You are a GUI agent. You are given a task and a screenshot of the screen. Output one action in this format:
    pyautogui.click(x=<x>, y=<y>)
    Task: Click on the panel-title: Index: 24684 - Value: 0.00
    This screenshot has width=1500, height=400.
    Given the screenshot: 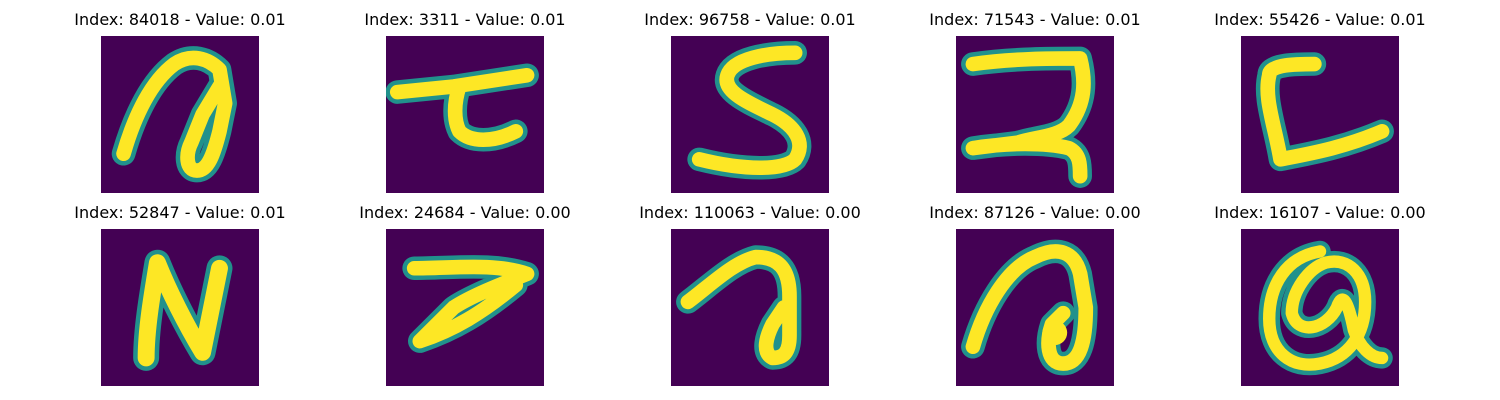 What is the action you would take?
    pyautogui.click(x=465, y=212)
    